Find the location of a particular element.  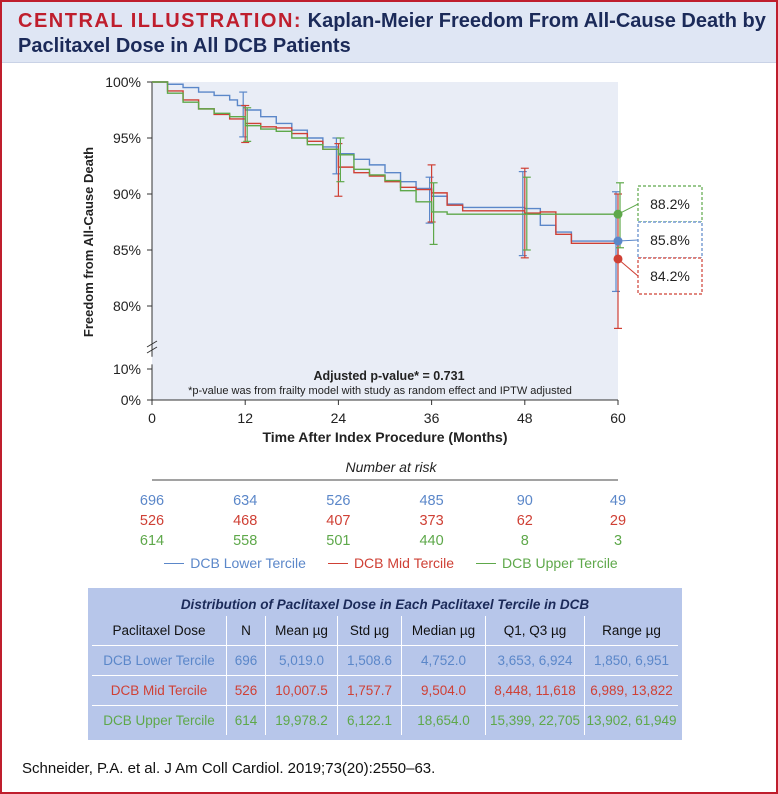

risk-value: 8 is located at coordinates (525, 541).